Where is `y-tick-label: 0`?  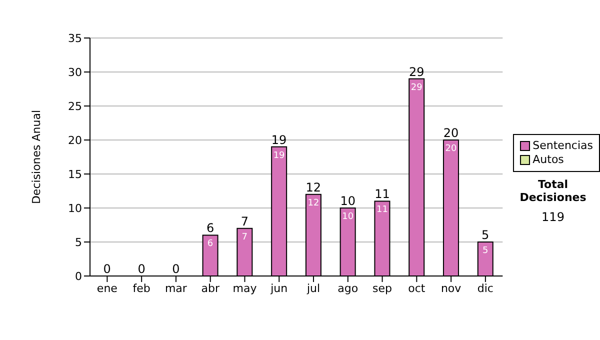 y-tick-label: 0 is located at coordinates (78, 276).